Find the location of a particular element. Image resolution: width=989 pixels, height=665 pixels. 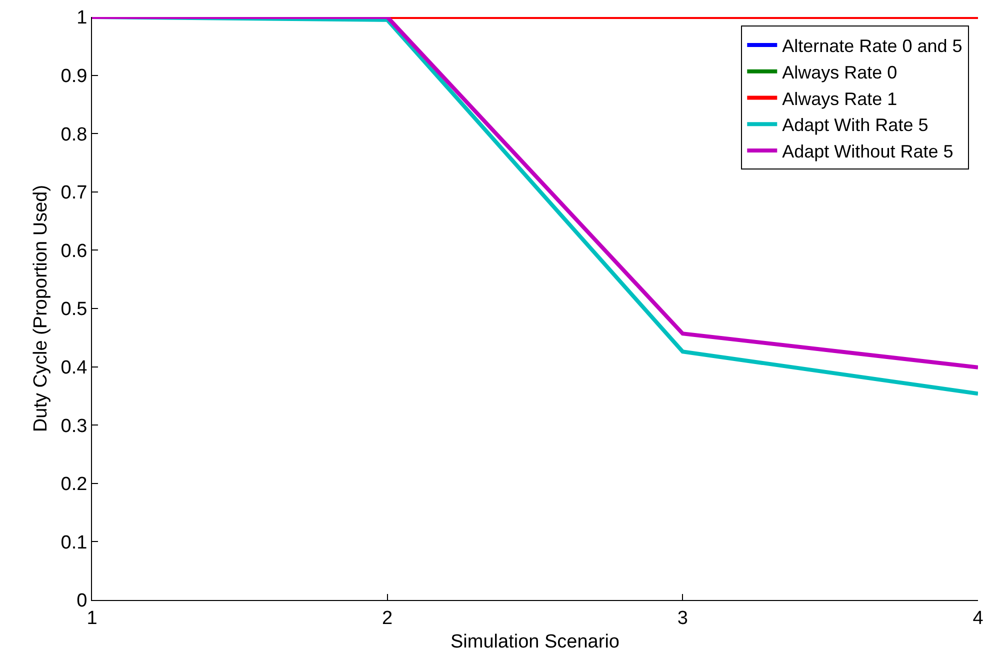

x-tick-label: 3 is located at coordinates (682, 618).